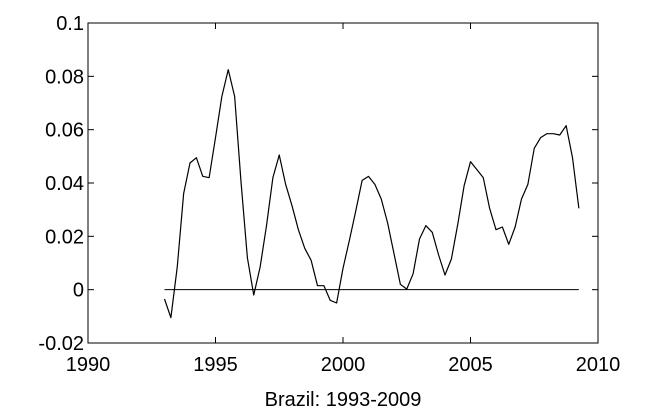  What do you see at coordinates (61, 344) in the screenshot?
I see `y-tick-label: -0.02` at bounding box center [61, 344].